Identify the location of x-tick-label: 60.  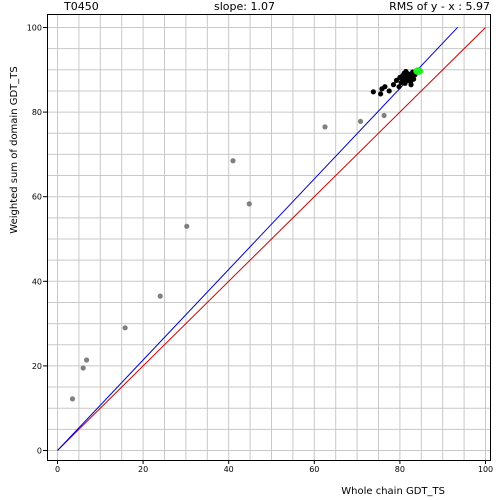
(314, 469).